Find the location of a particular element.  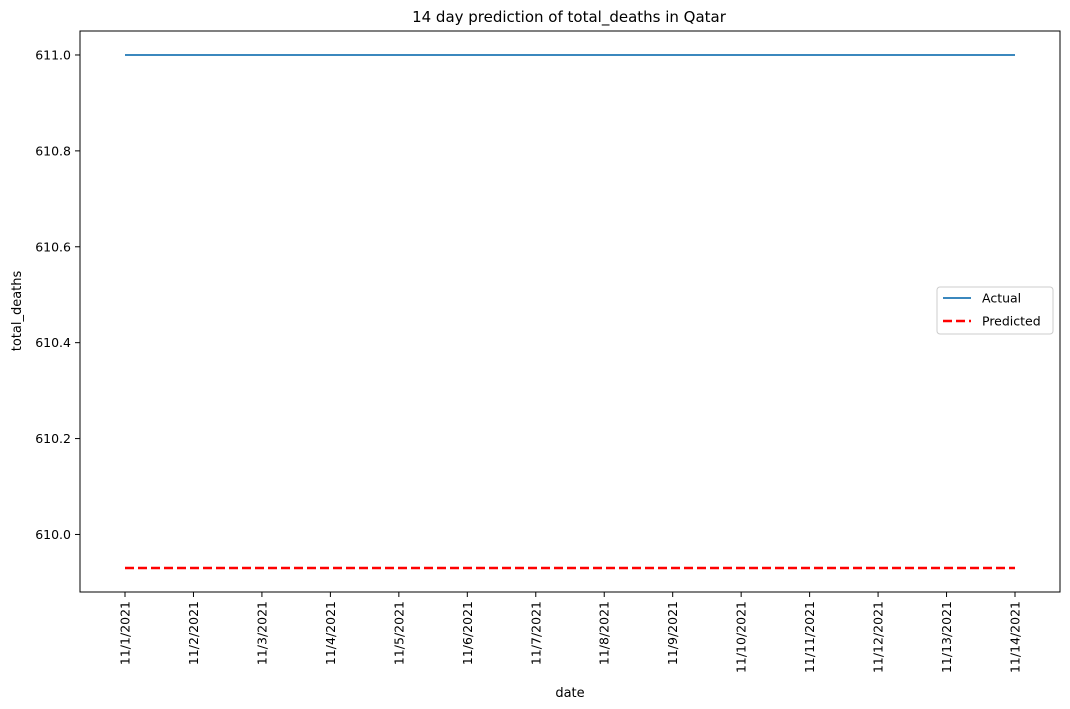

x-tick-label: 11/11/2021 is located at coordinates (809, 637).